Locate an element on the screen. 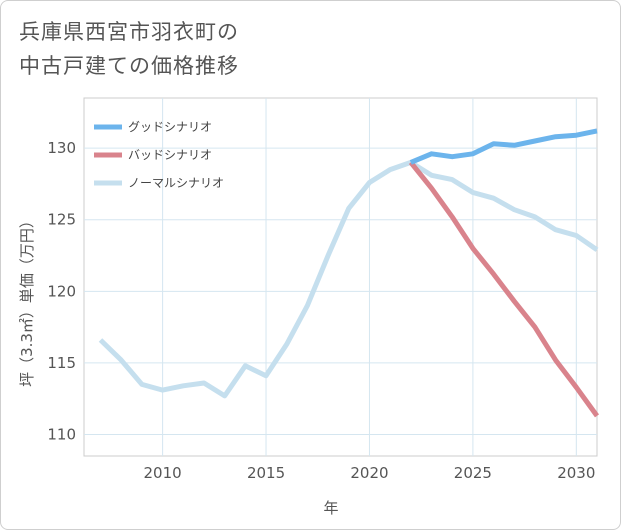  x-tick-label: 2020 is located at coordinates (369, 473).